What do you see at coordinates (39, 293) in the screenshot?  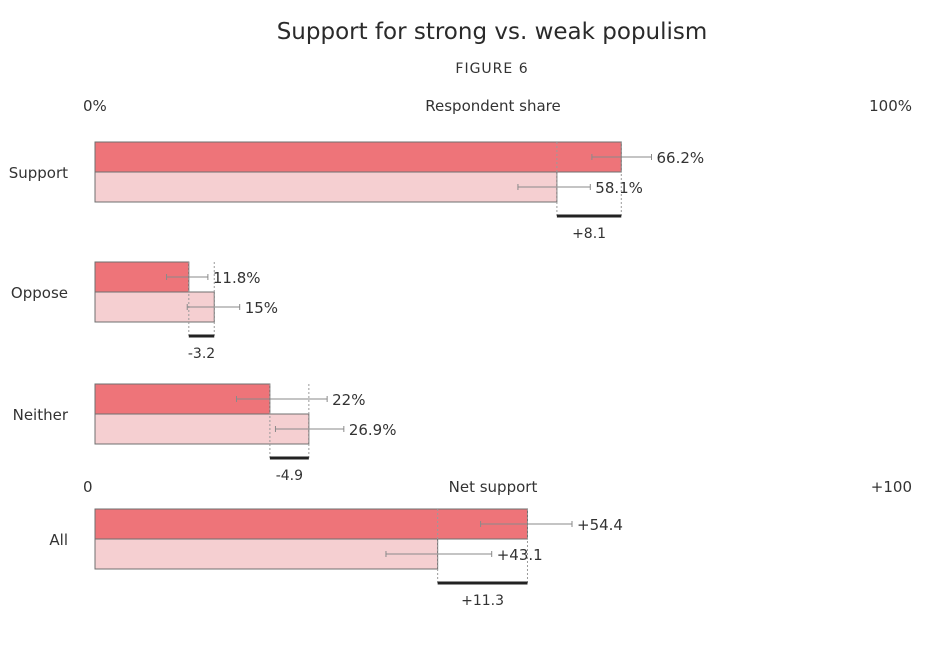 I see `category-label: Oppose` at bounding box center [39, 293].